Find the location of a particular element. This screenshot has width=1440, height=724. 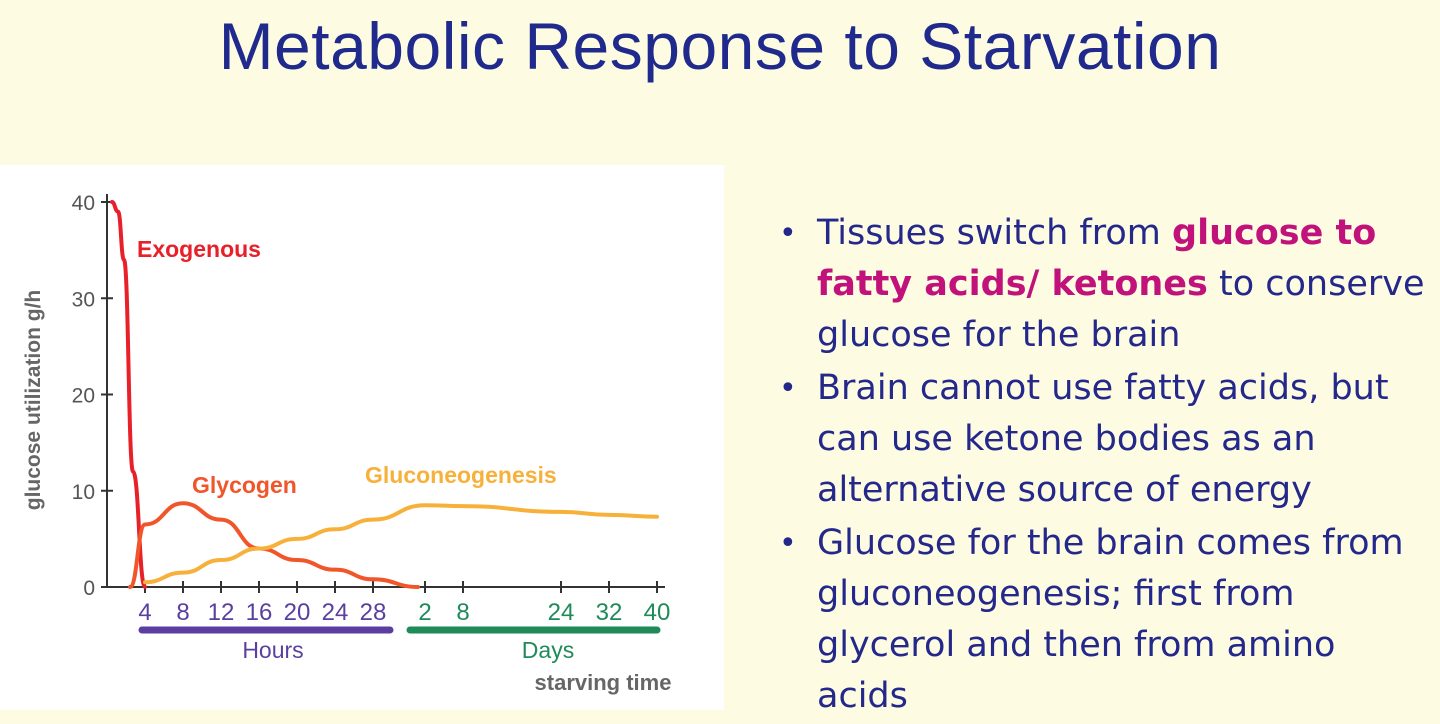

series-label: Glycogen is located at coordinates (244, 485).